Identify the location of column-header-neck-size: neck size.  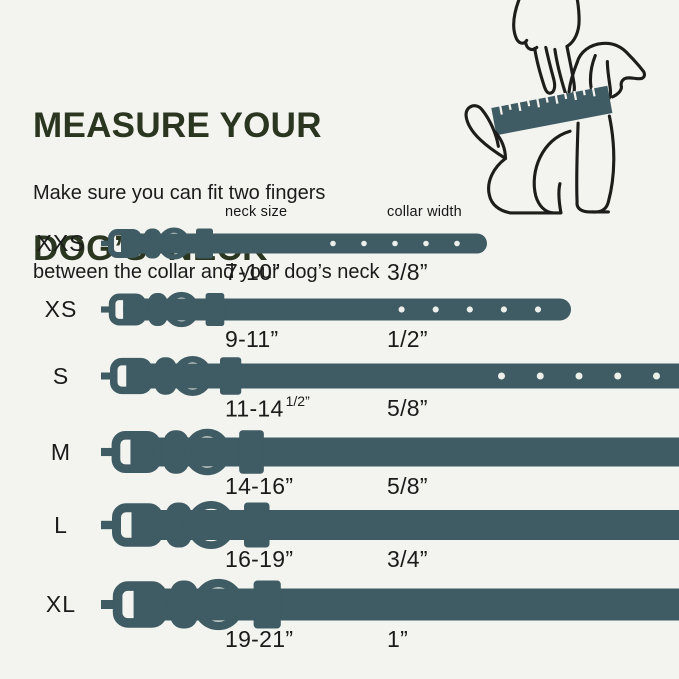
(256, 212).